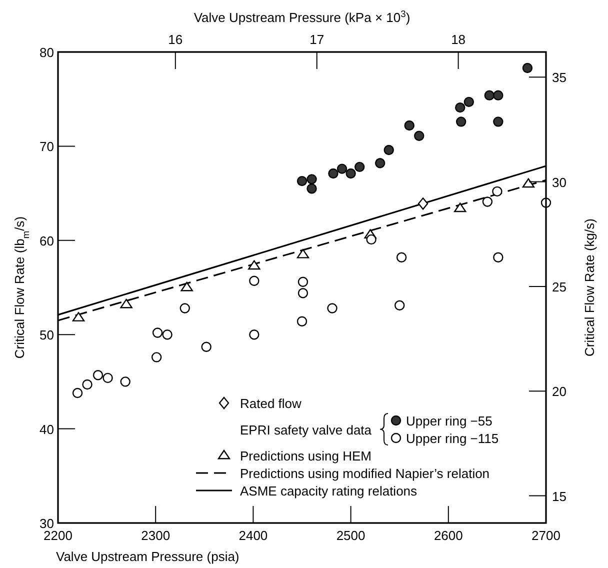 The height and width of the screenshot is (568, 608). I want to click on y-tick-label: 60, so click(47, 240).